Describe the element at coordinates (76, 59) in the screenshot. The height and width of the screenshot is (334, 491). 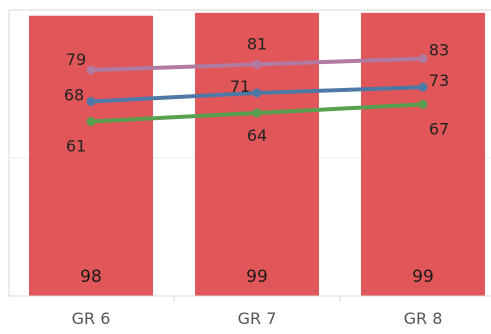
I see `point-value-label: 79` at that location.